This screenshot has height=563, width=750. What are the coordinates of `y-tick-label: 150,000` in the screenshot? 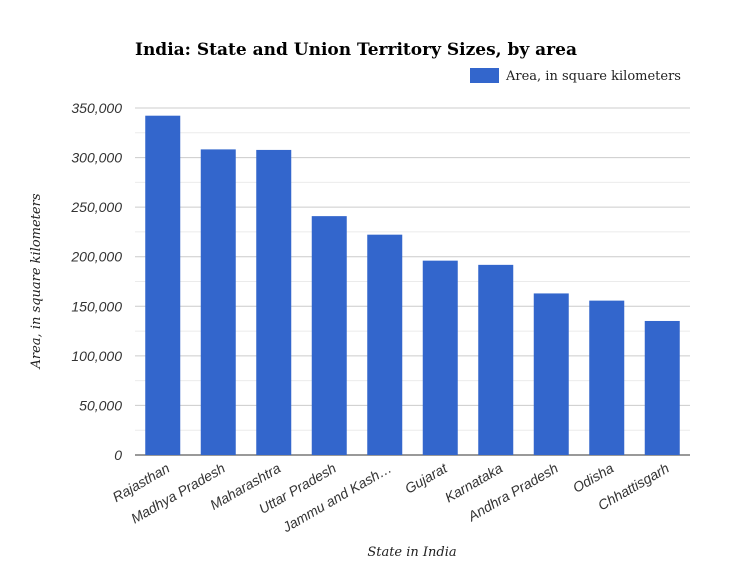 It's located at (96, 306).